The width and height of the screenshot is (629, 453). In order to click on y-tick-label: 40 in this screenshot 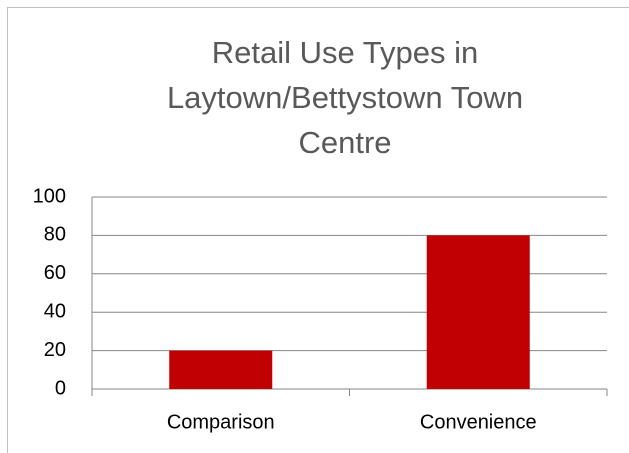, I will do `click(55, 311)`.